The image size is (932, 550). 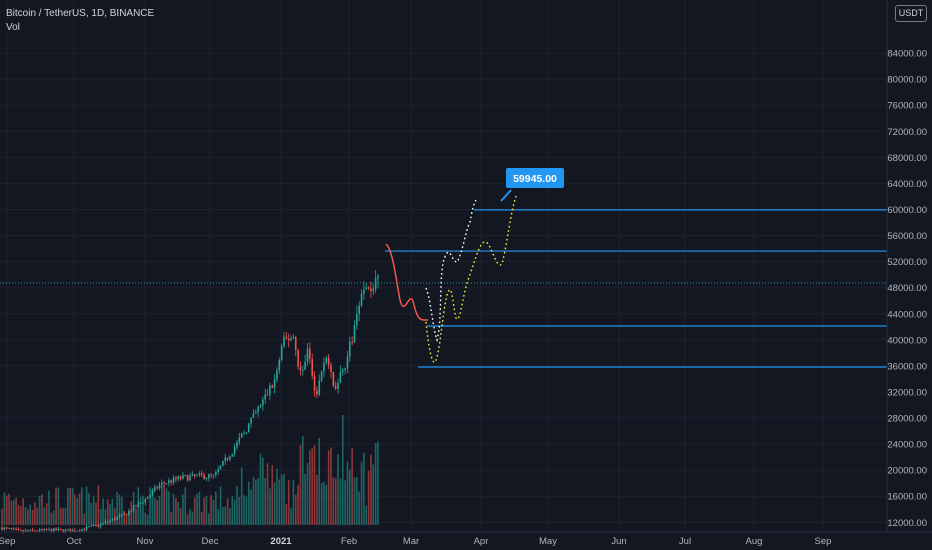 What do you see at coordinates (411, 541) in the screenshot?
I see `time-tick-label: Mar` at bounding box center [411, 541].